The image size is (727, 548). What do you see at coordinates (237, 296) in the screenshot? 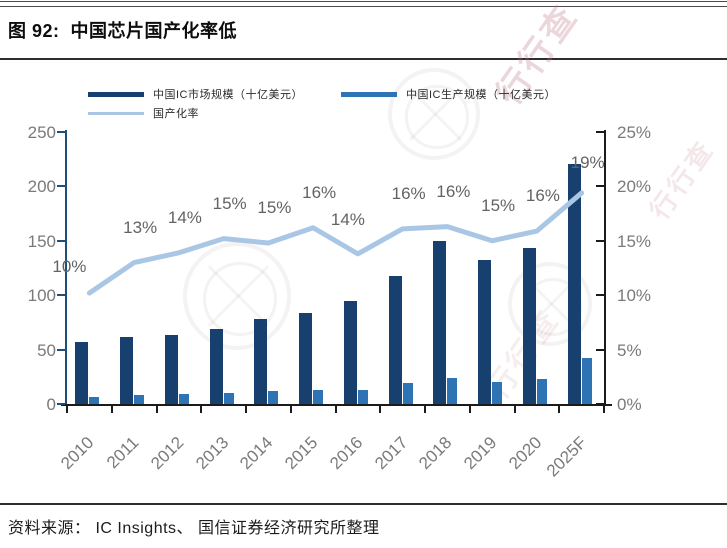
I see `watermark-logo-icon` at bounding box center [237, 296].